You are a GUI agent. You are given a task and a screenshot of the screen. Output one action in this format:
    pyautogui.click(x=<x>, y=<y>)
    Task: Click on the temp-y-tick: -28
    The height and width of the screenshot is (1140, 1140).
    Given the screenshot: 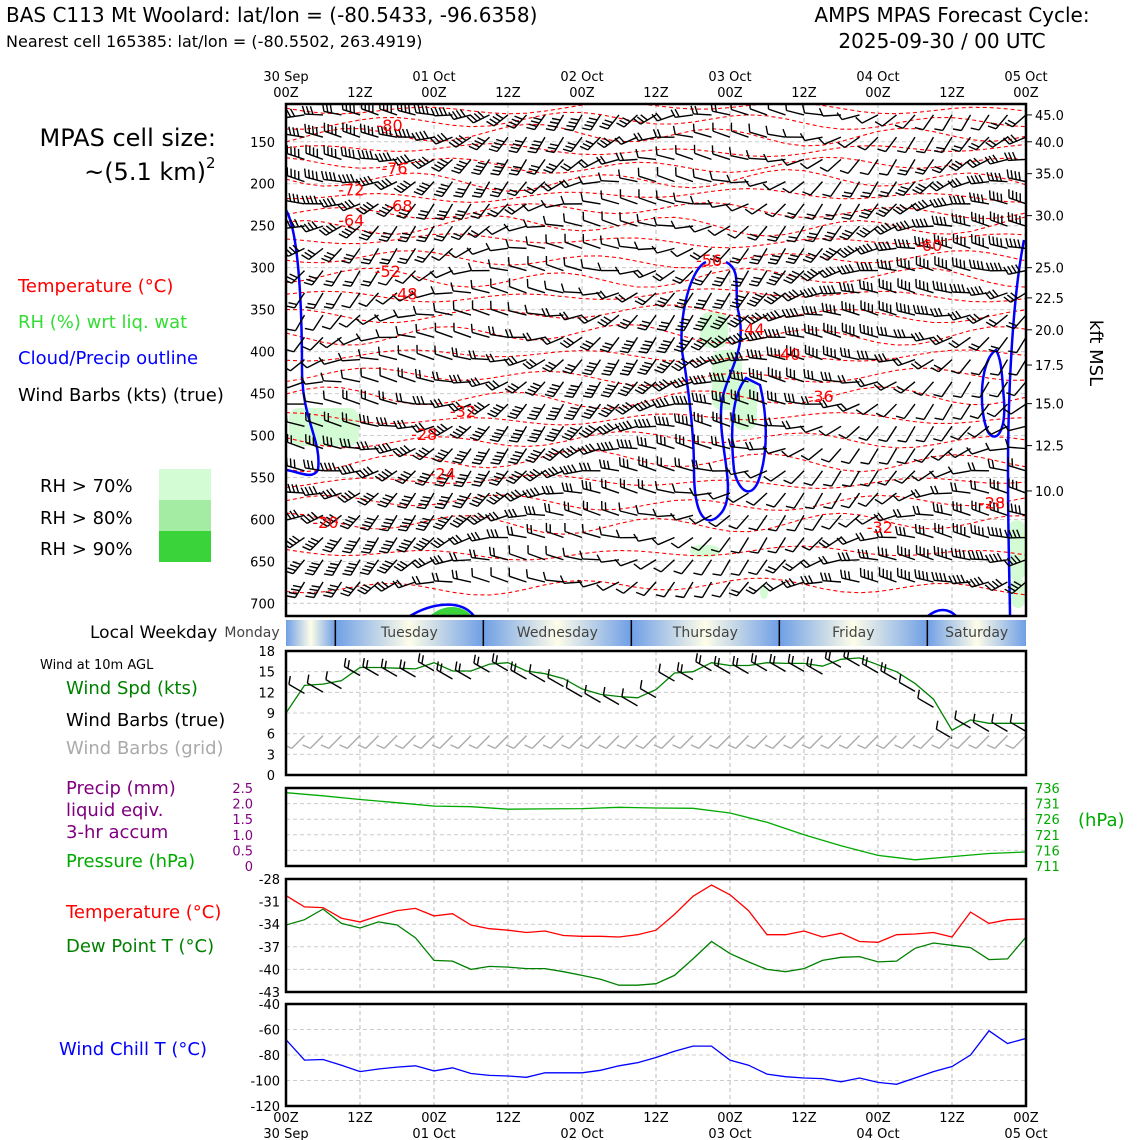 What is the action you would take?
    pyautogui.click(x=269, y=880)
    